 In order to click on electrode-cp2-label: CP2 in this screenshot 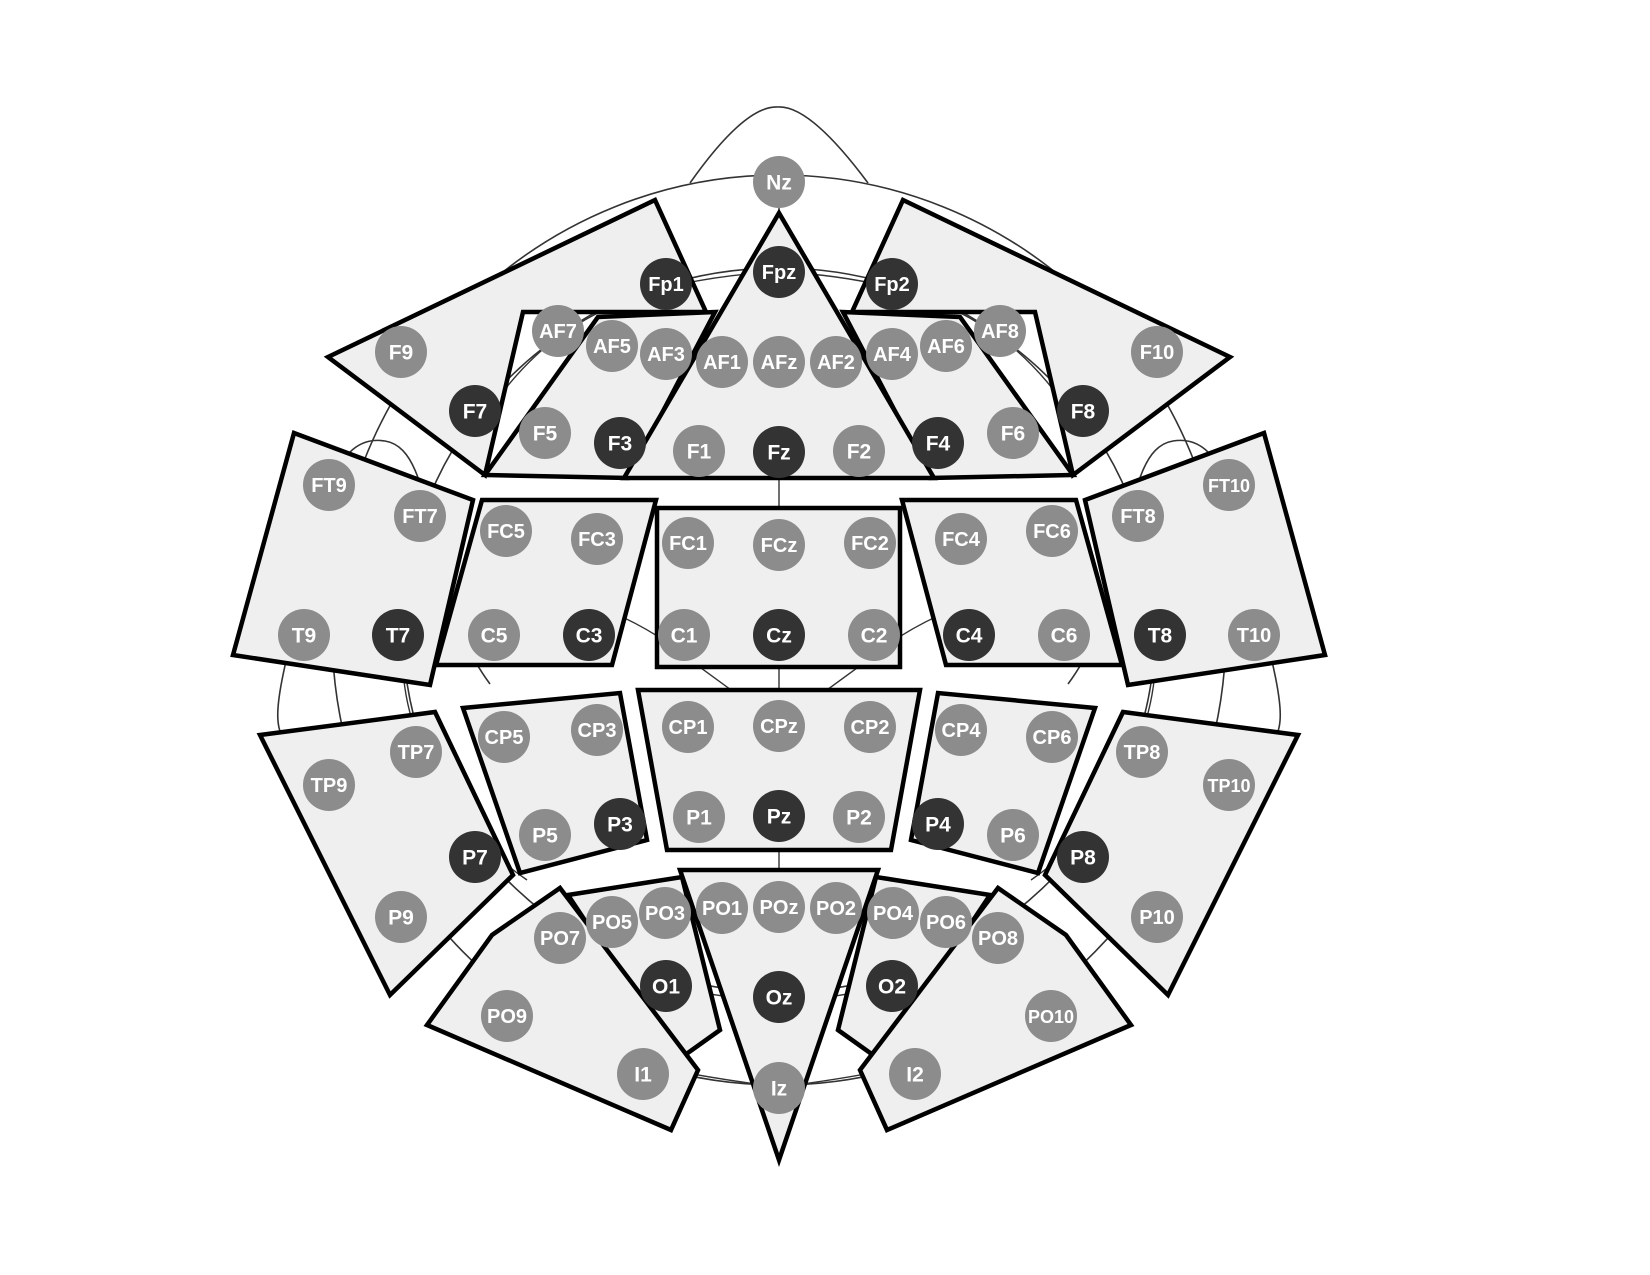, I will do `click(870, 728)`.